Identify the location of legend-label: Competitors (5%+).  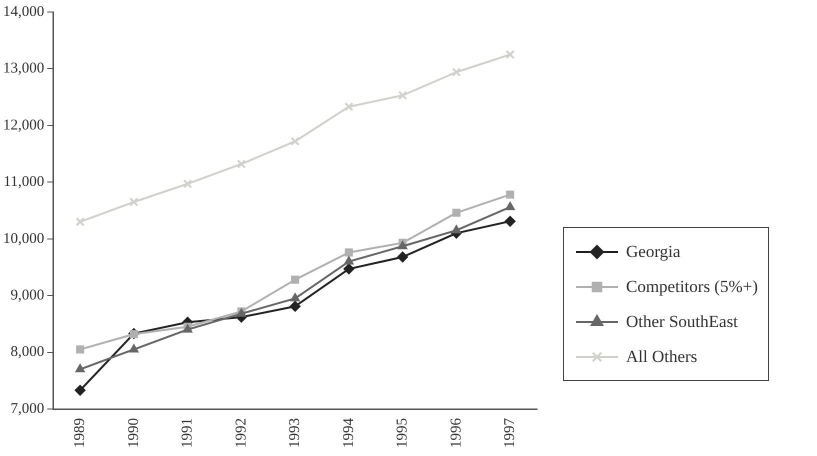
(692, 286).